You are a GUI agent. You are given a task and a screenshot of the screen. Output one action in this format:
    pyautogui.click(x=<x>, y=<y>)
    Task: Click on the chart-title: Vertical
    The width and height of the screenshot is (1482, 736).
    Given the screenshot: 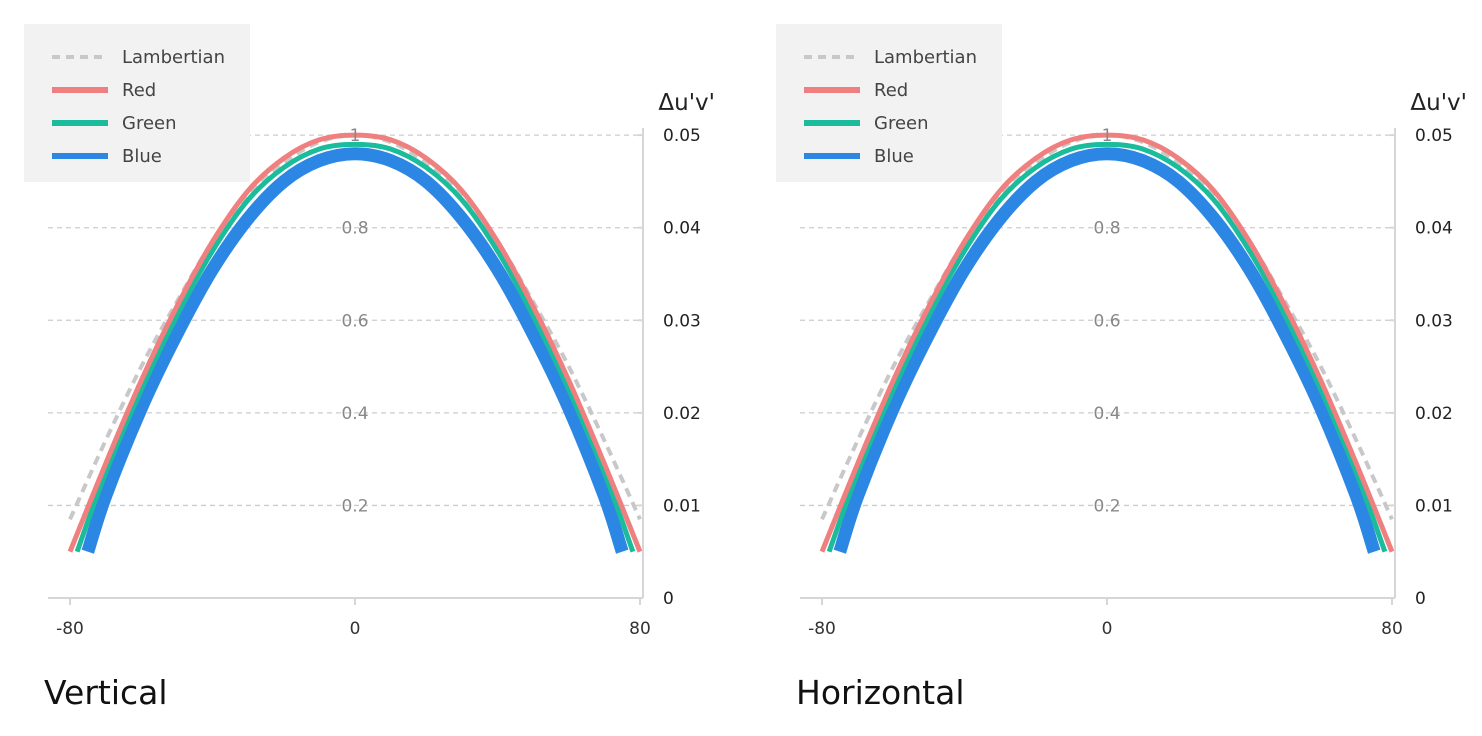 What is the action you would take?
    pyautogui.click(x=106, y=692)
    